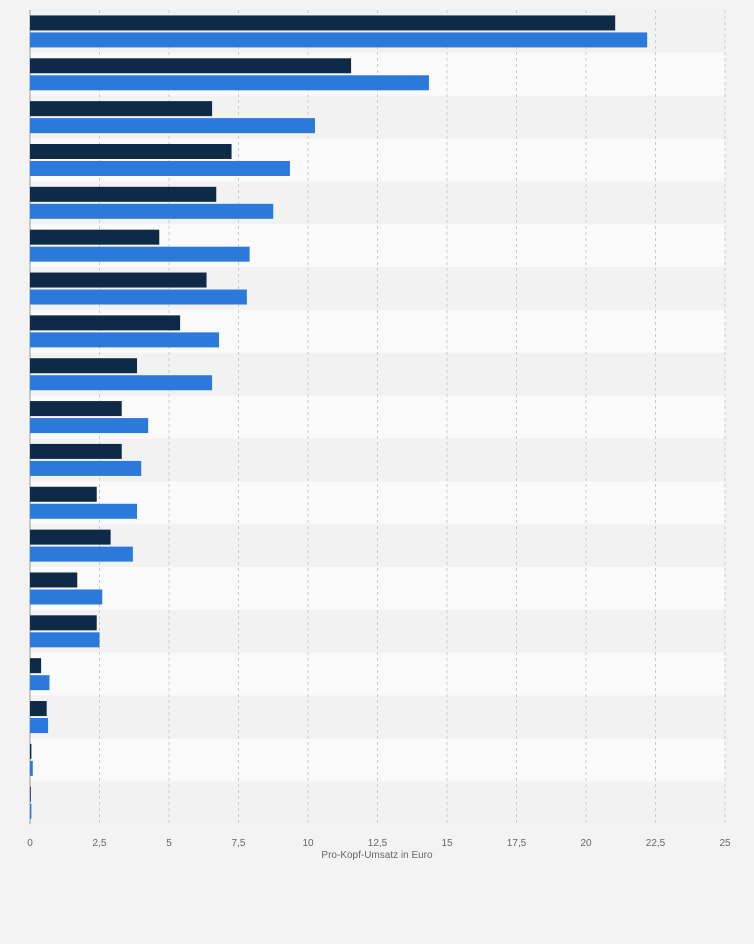  Describe the element at coordinates (239, 843) in the screenshot. I see `x-tick-label: 7,5` at that location.